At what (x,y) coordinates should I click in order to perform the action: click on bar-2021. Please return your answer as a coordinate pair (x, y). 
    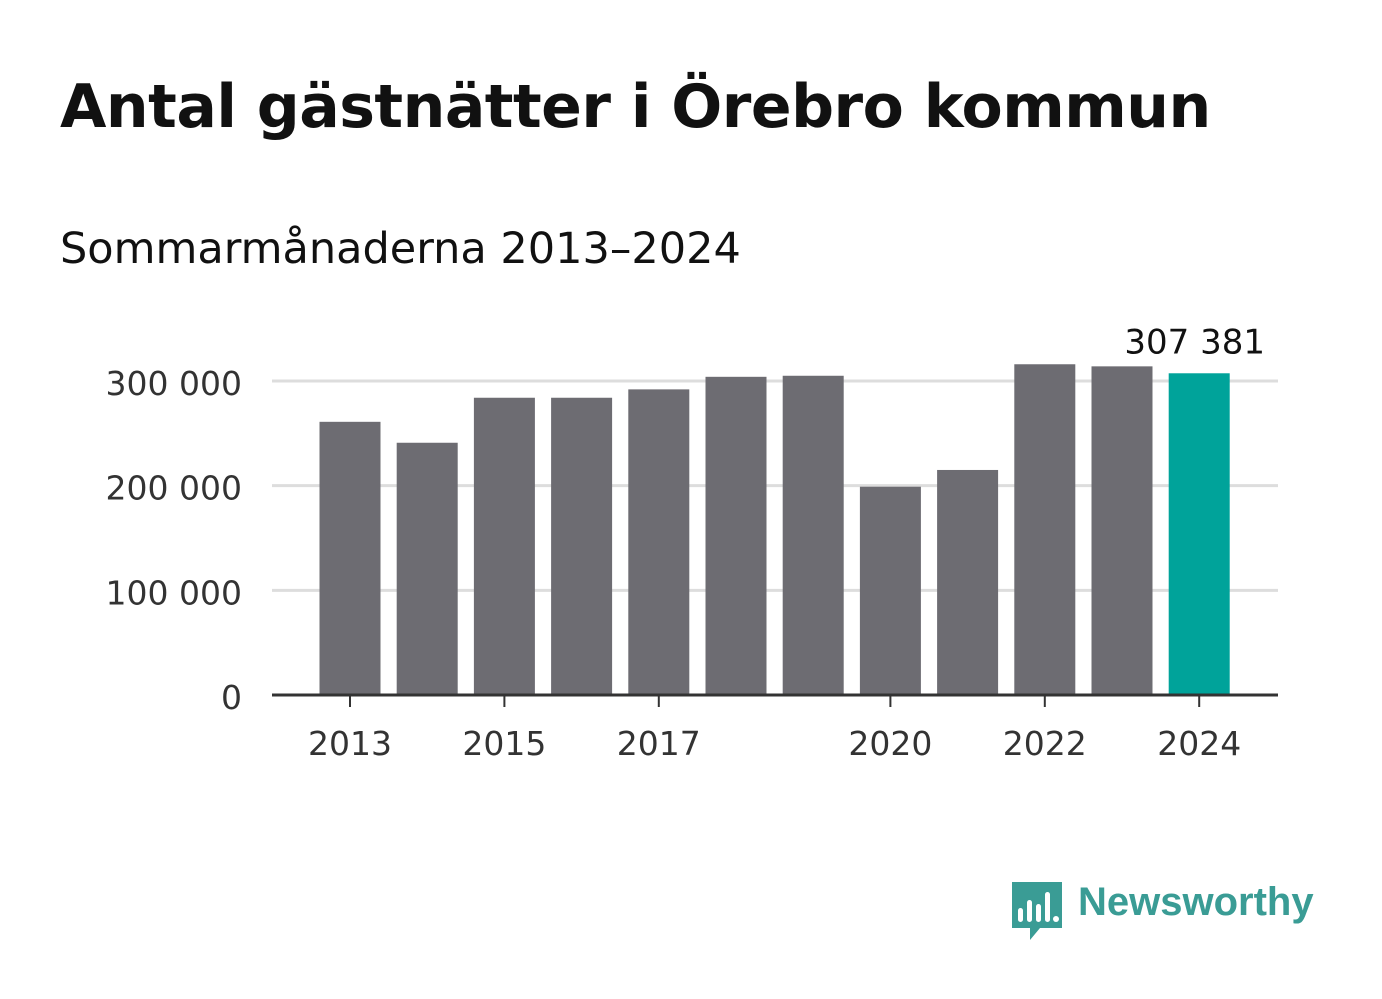
    Looking at the image, I should click on (968, 582).